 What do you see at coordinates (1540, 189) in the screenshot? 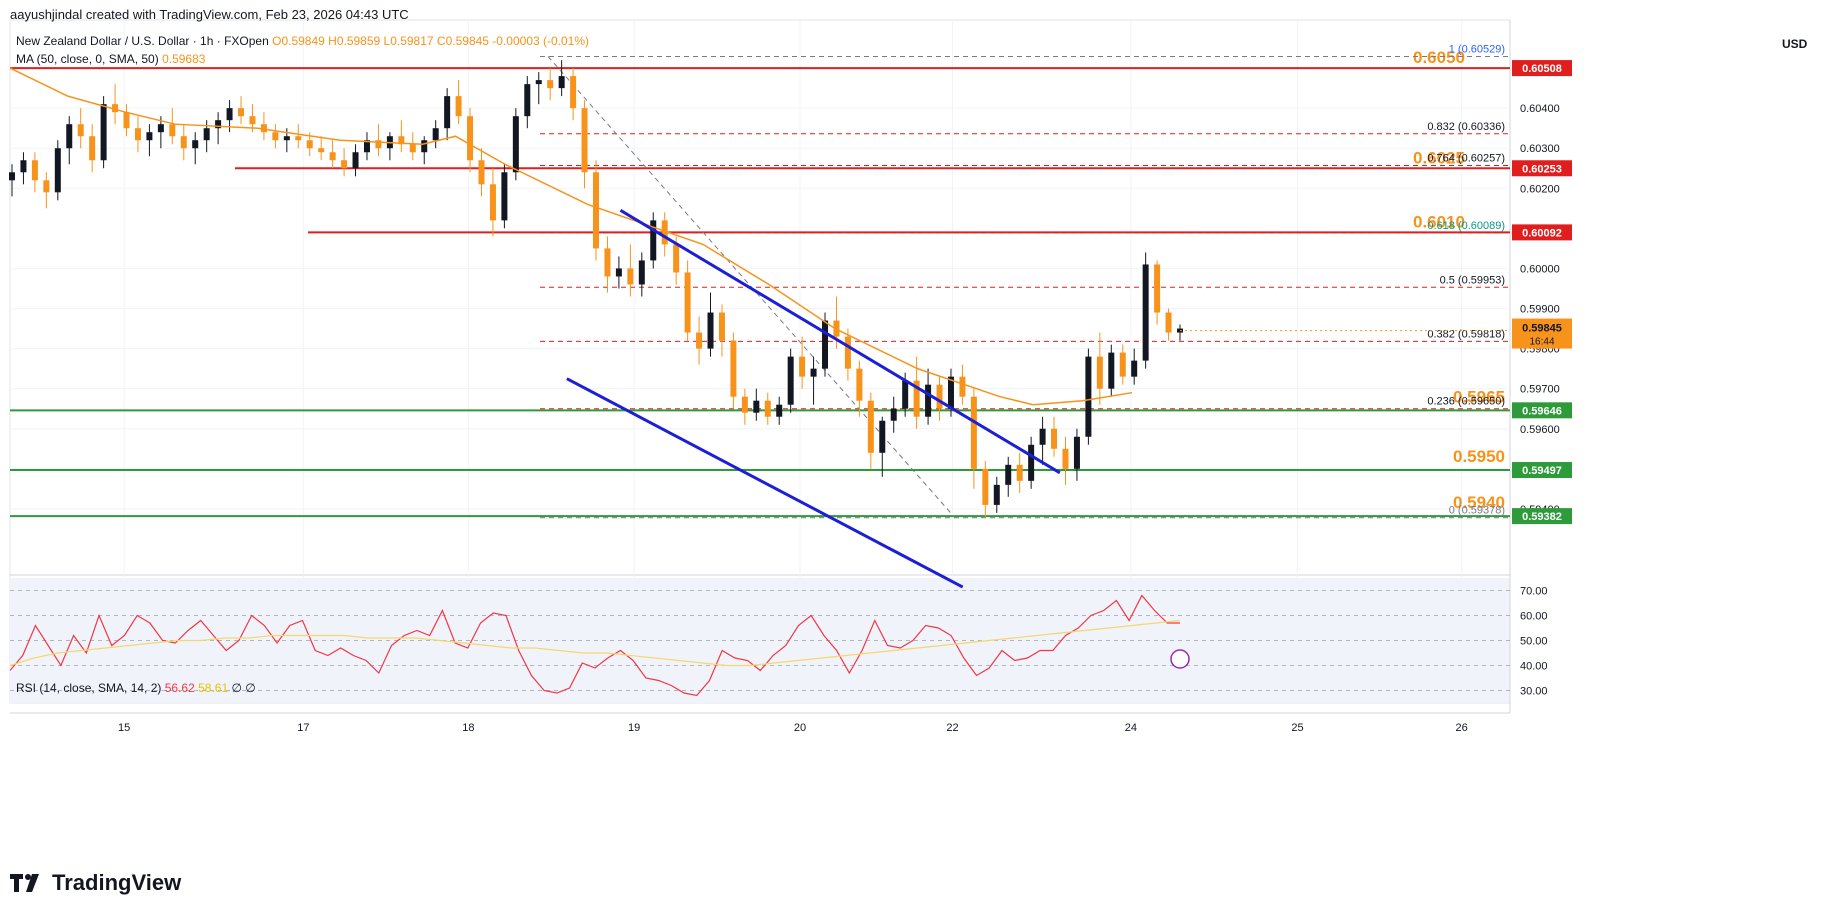
I see `price-tick-label: 0.60200` at bounding box center [1540, 189].